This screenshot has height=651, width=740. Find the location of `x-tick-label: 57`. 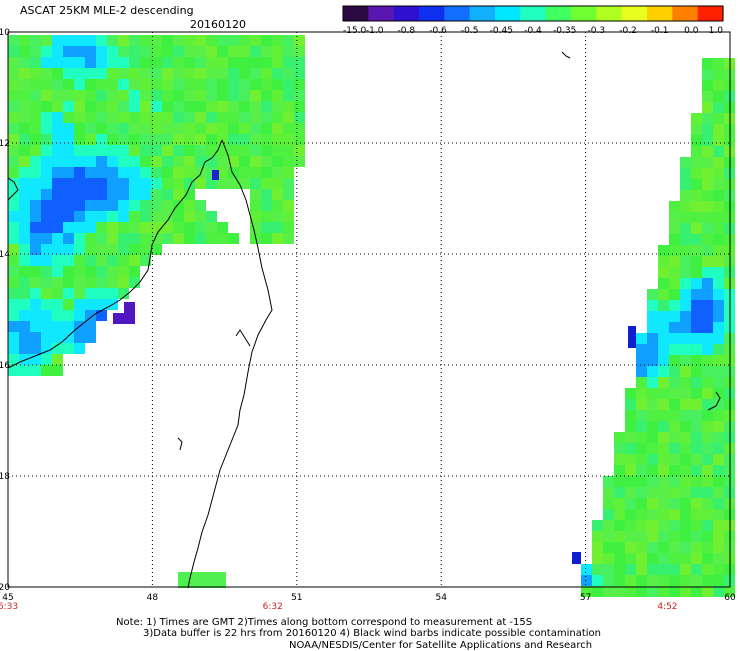

x-tick-label: 57 is located at coordinates (585, 598).